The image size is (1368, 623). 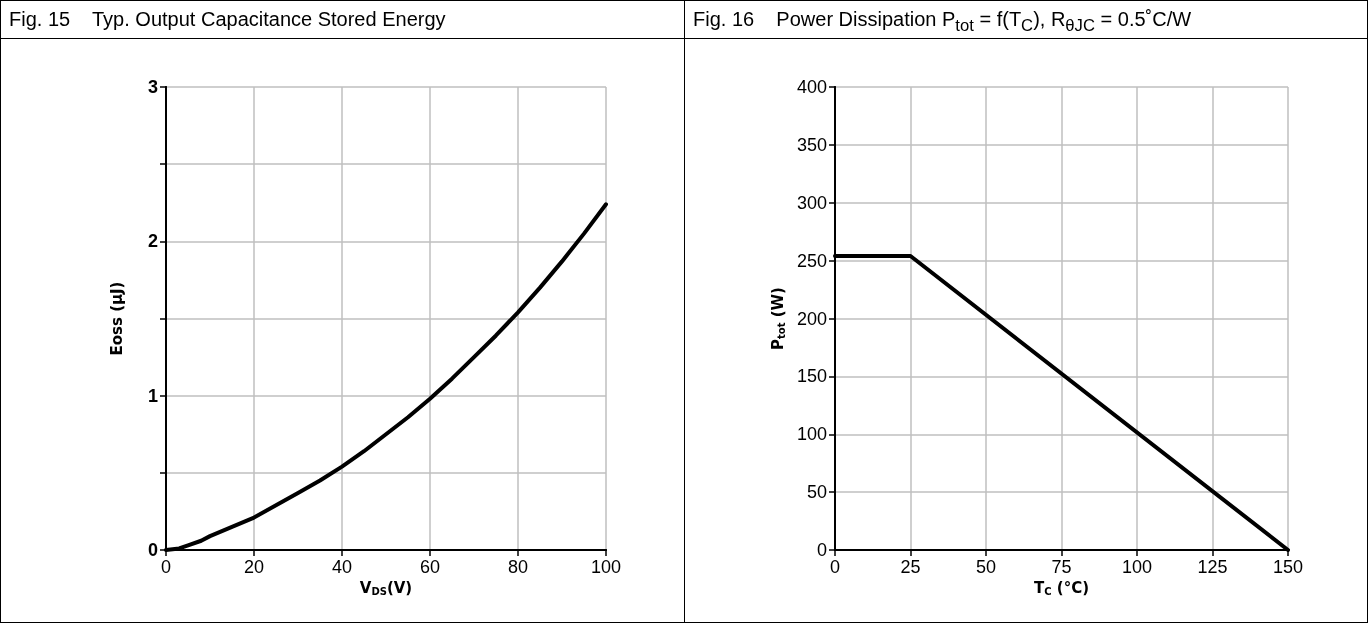 I want to click on y-tick-label: 100, so click(x=811, y=434).